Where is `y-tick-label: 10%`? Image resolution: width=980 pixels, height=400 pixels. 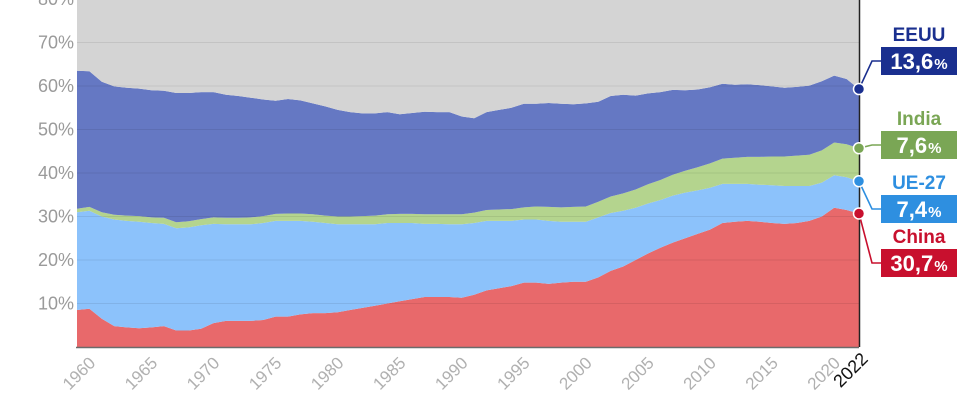
y-tick-label: 10% is located at coordinates (56, 304).